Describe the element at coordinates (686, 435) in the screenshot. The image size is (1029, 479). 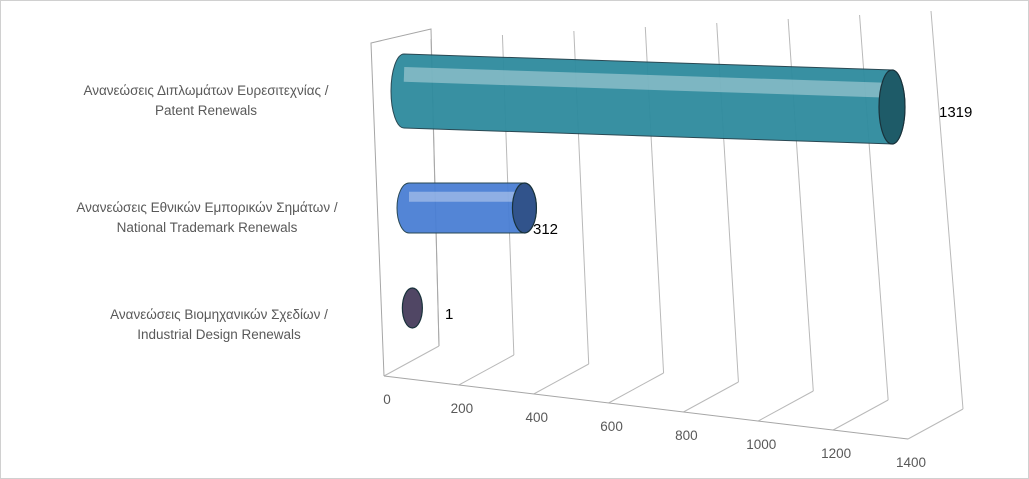
I see `x-tick-label: 800` at that location.